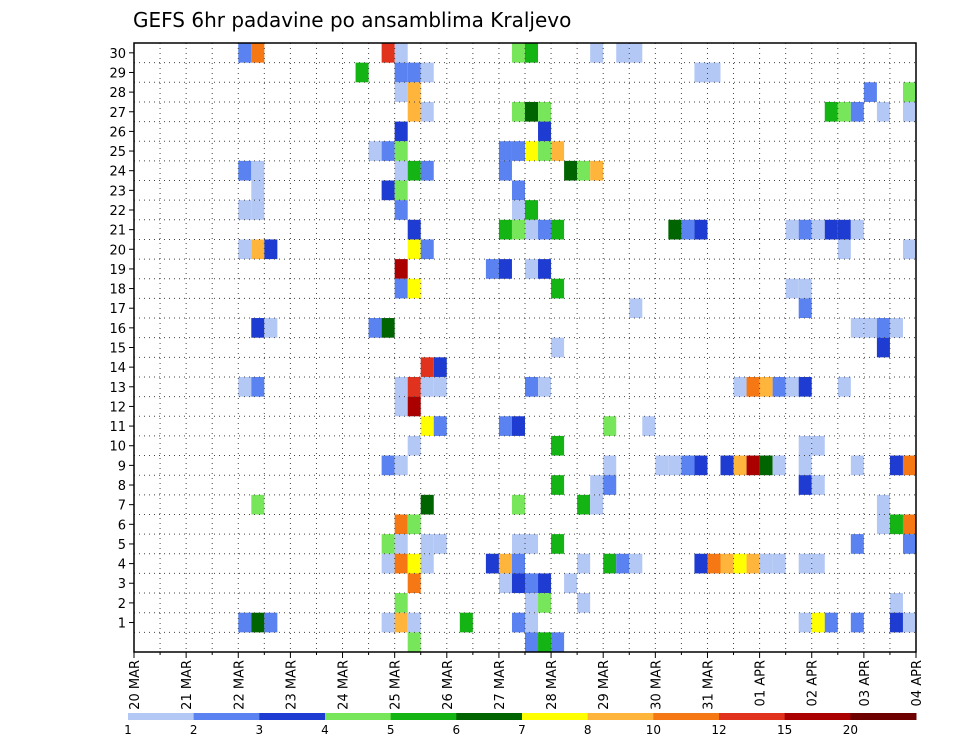 The image size is (960, 742). I want to click on legend-label: 4, so click(325, 730).